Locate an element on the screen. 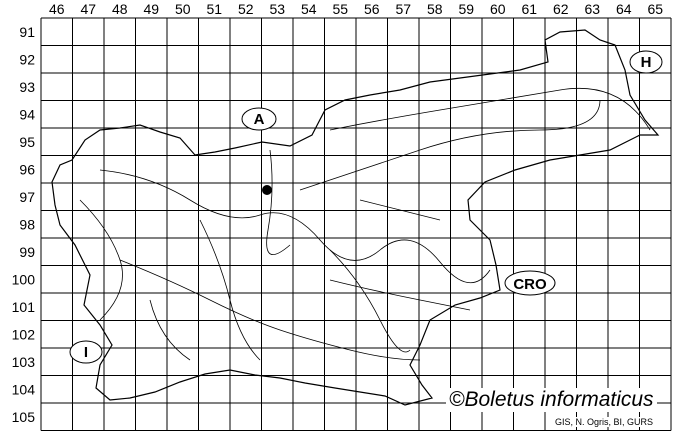  column-label: 62 is located at coordinates (561, 9).